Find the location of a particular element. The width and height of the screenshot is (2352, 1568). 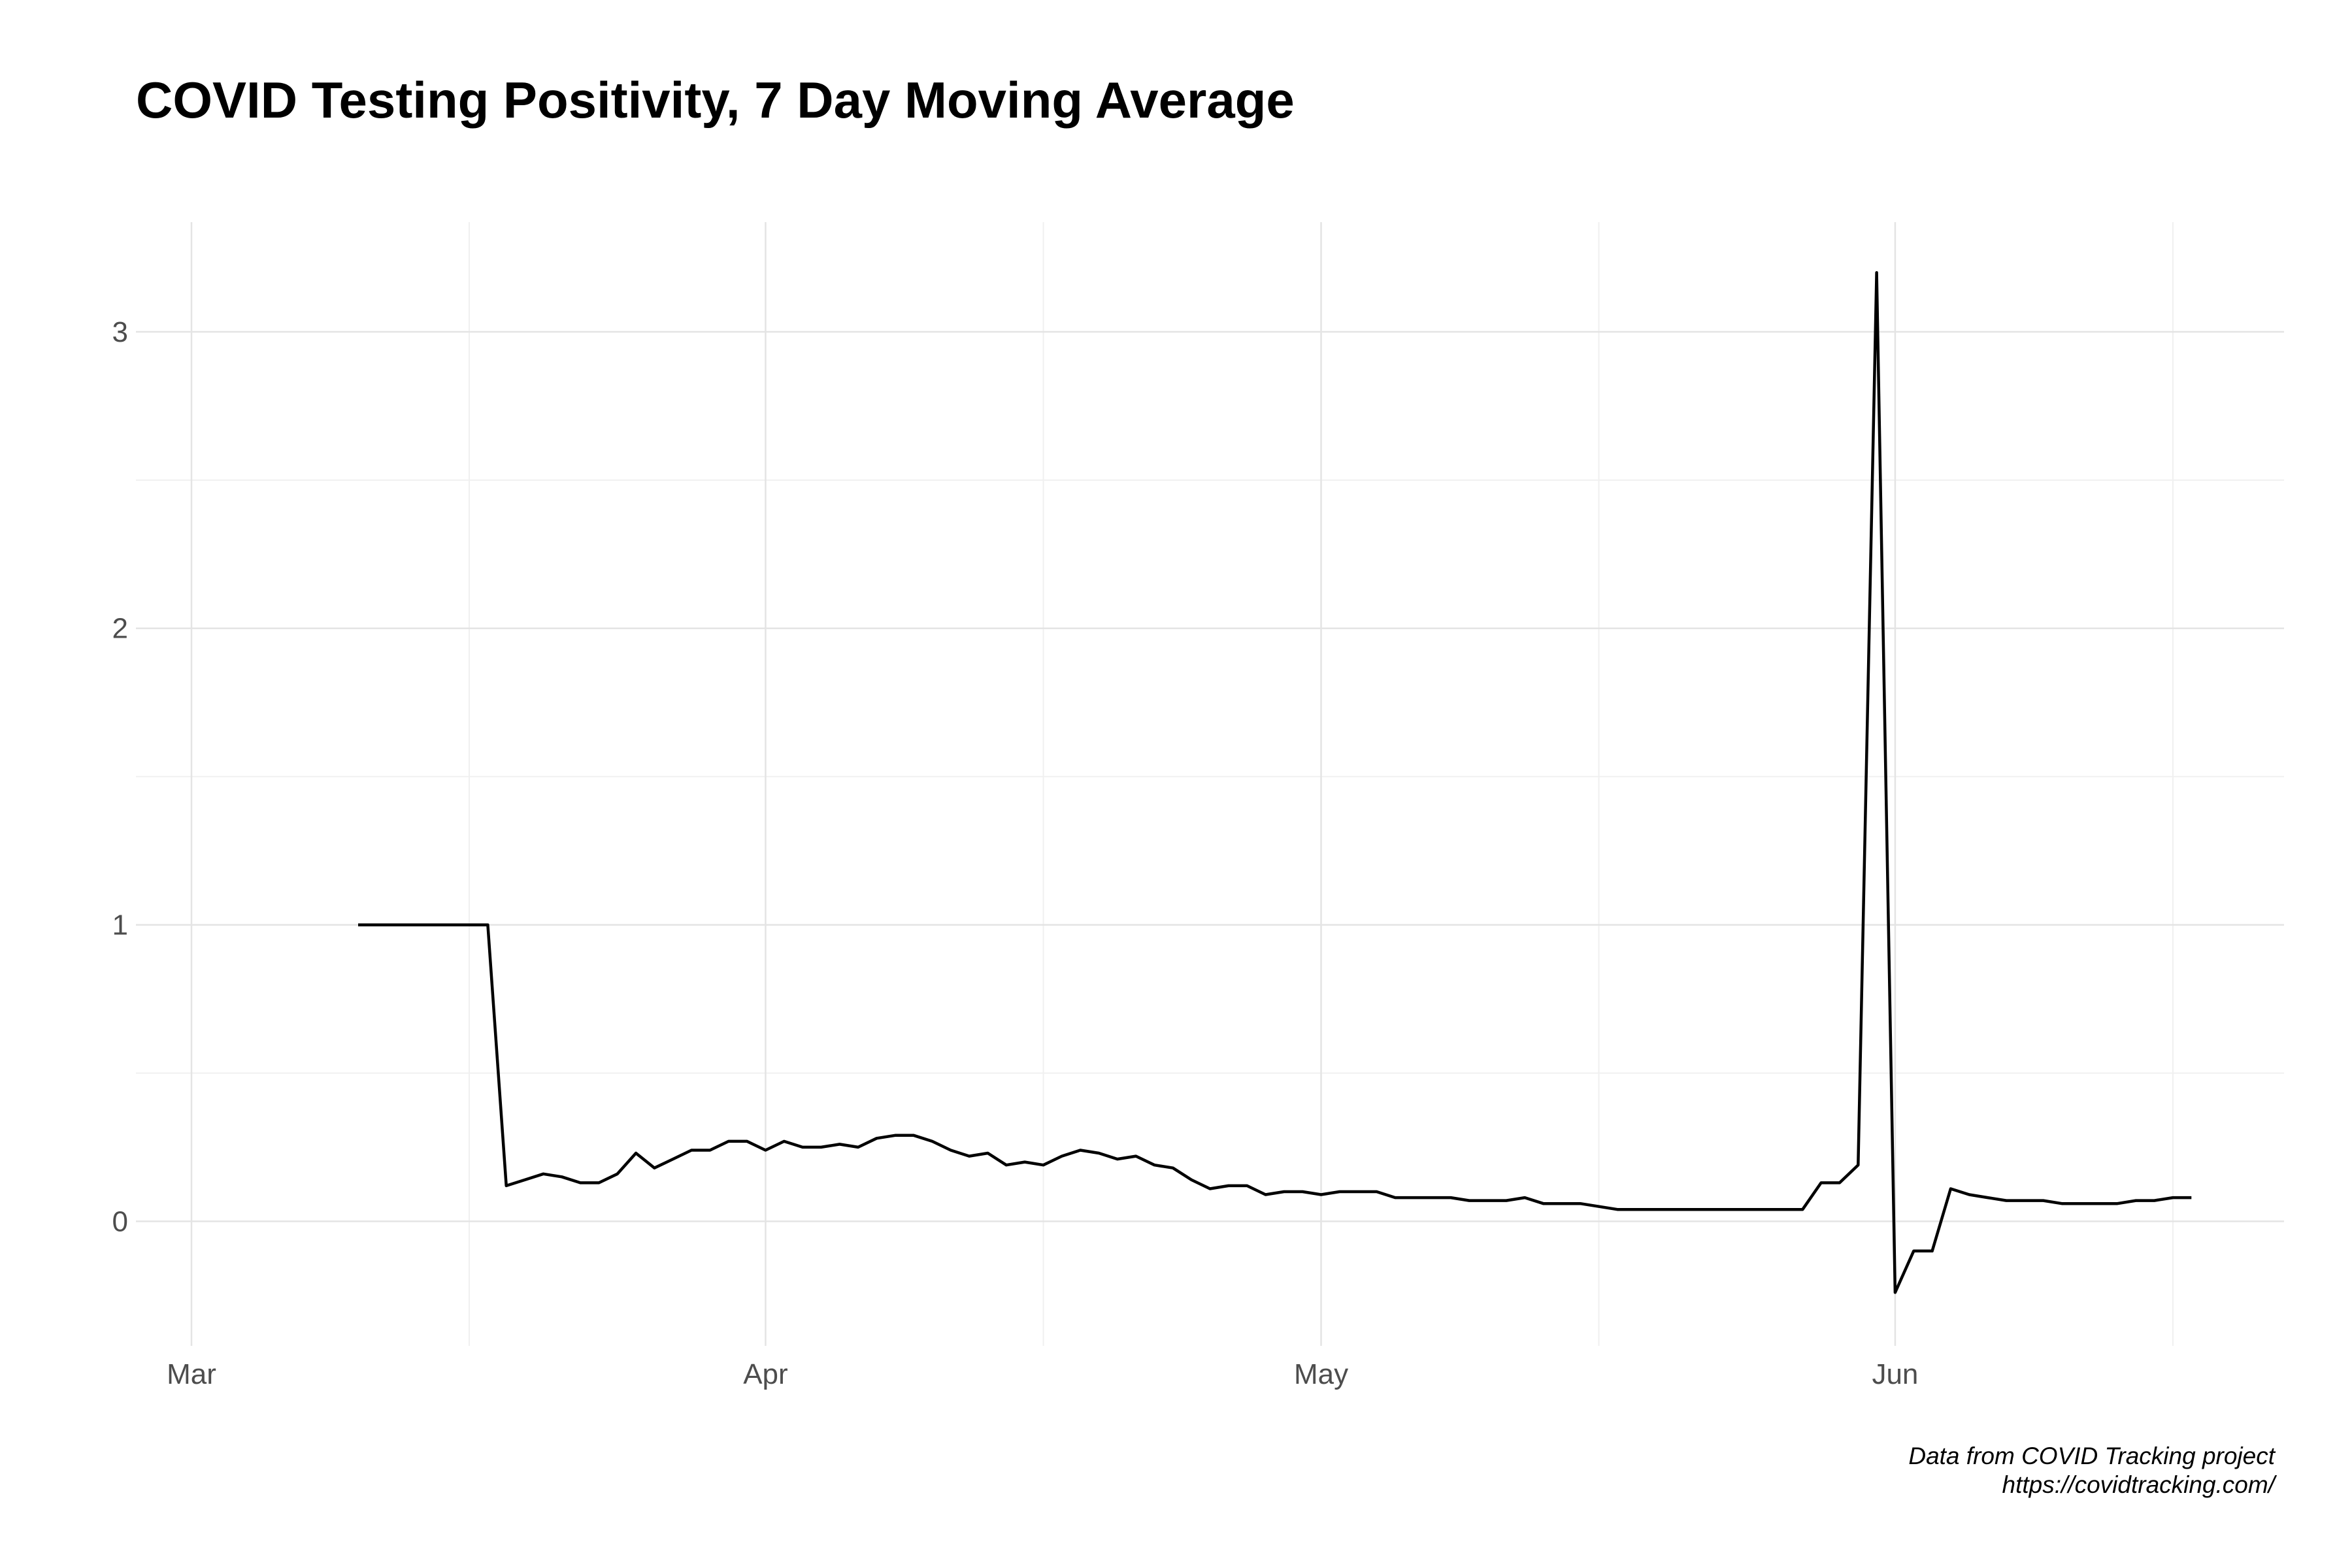

x-tick-label: Mar is located at coordinates (191, 1374).